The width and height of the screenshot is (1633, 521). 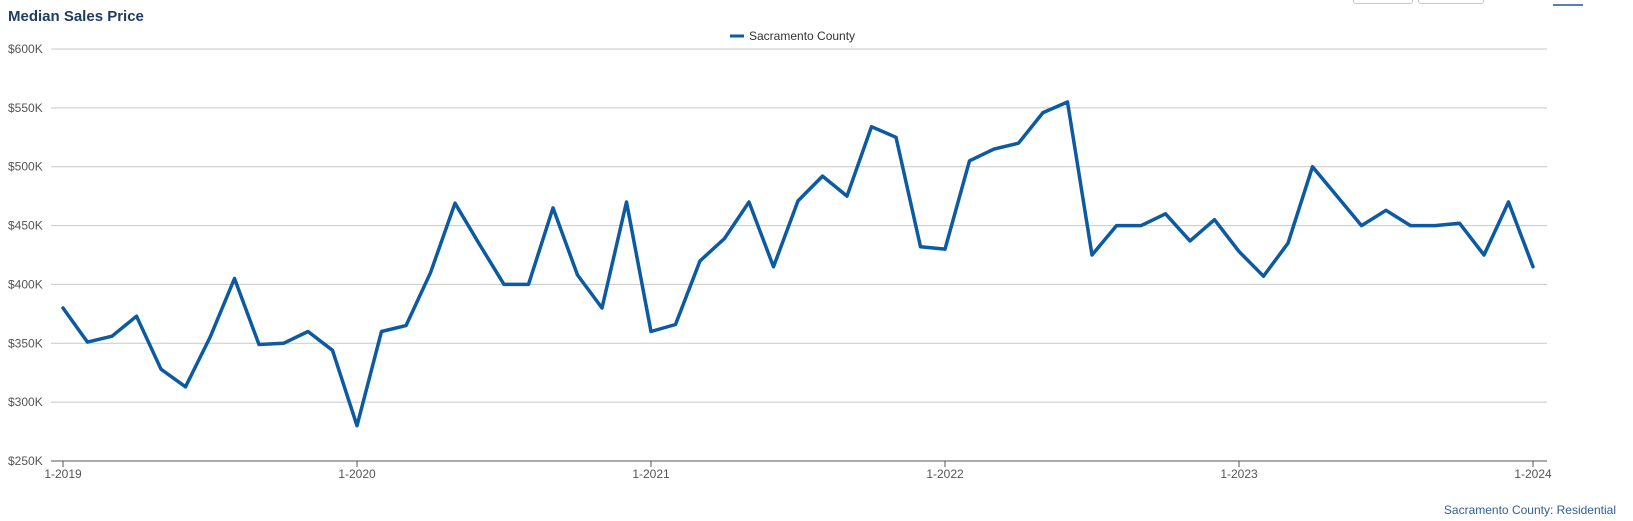 I want to click on chart-menu-icon, so click(x=1568, y=3).